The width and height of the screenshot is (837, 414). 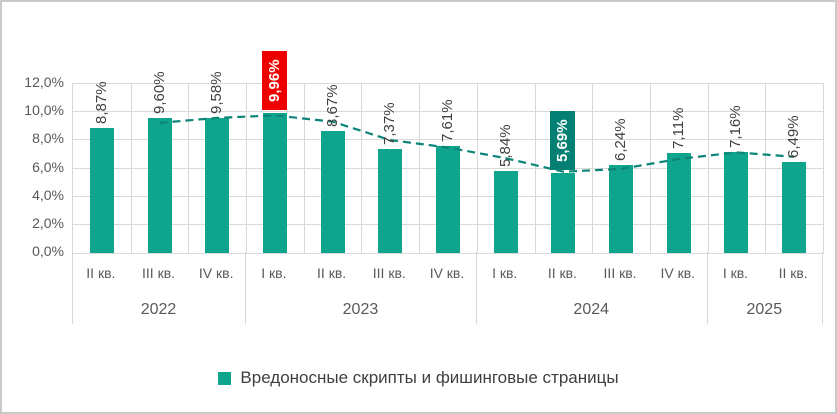 What do you see at coordinates (48, 166) in the screenshot?
I see `y-axis-tick-label: 6,0%` at bounding box center [48, 166].